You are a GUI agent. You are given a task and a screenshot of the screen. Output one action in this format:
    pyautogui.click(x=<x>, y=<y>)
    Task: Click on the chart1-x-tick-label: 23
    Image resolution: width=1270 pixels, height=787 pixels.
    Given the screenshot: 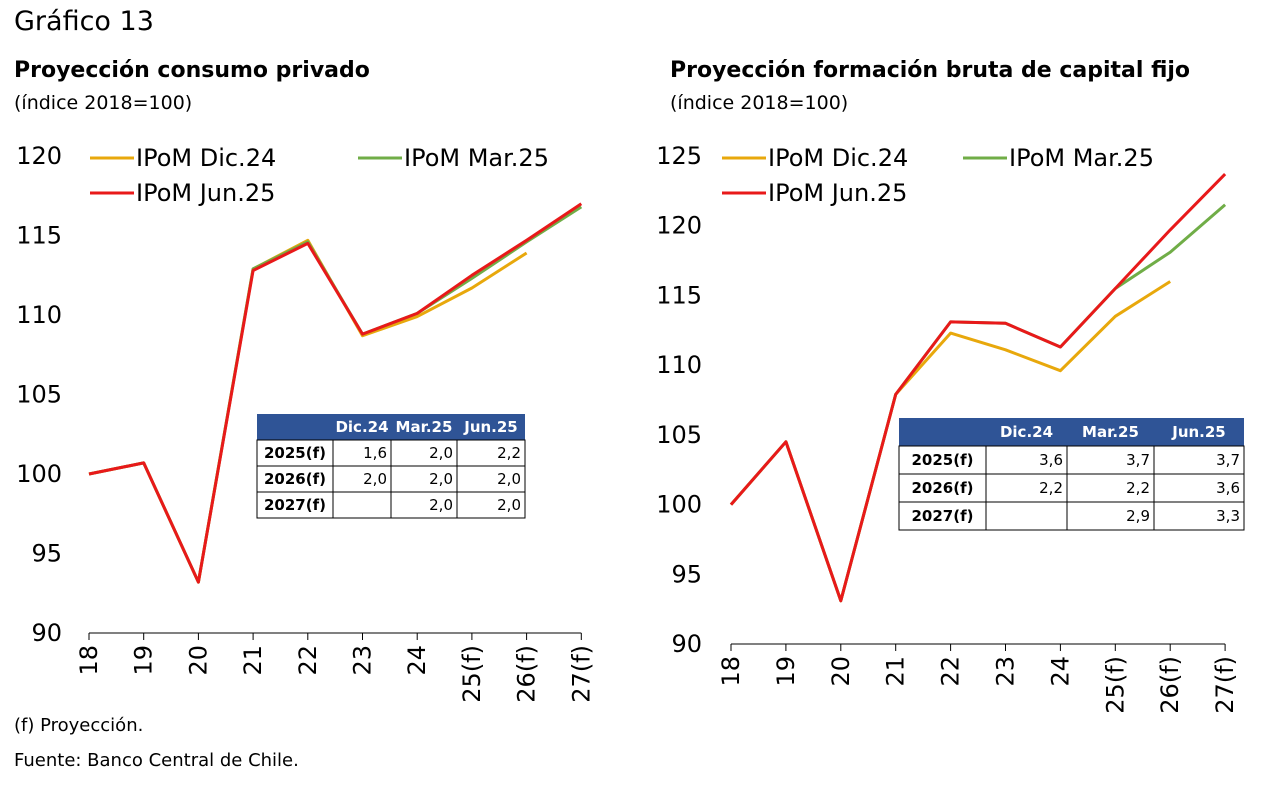 What is the action you would take?
    pyautogui.click(x=363, y=660)
    